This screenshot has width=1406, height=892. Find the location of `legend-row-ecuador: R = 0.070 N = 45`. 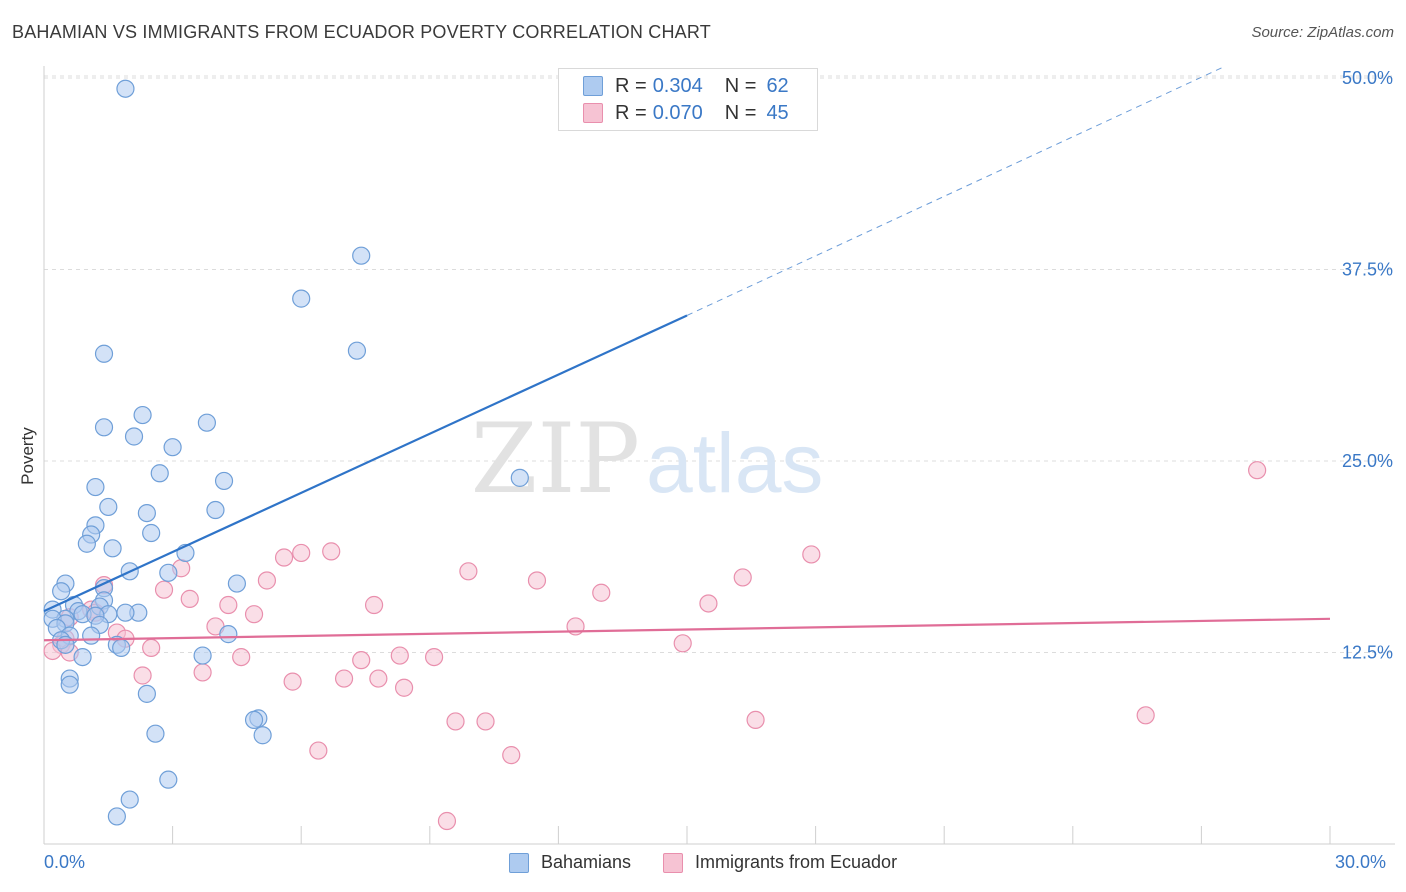

legend-row-ecuador: R = 0.070 N = 45 is located at coordinates (686, 113).